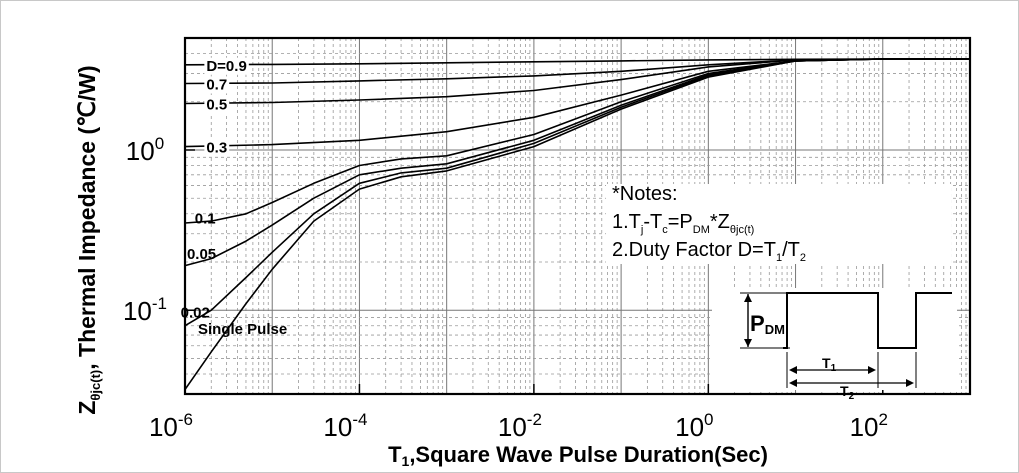 This screenshot has width=1019, height=473. What do you see at coordinates (201, 254) in the screenshot?
I see `curve-label-5: 0.05` at bounding box center [201, 254].